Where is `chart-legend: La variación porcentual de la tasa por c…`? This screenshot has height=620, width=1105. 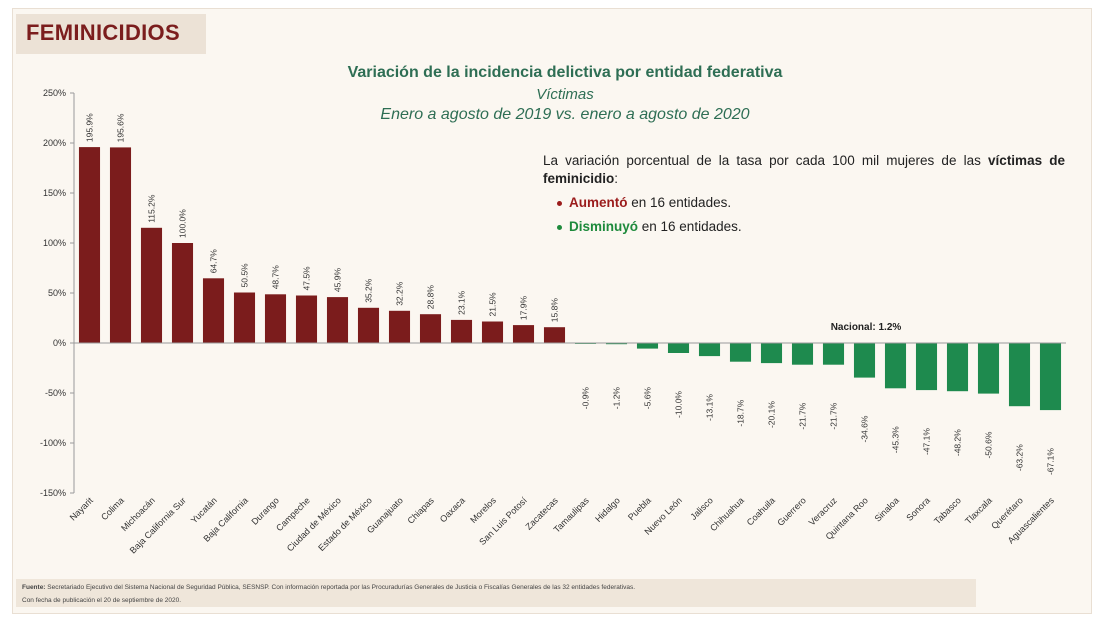 chart-legend: La variación porcentual de la tasa por c… is located at coordinates (804, 194).